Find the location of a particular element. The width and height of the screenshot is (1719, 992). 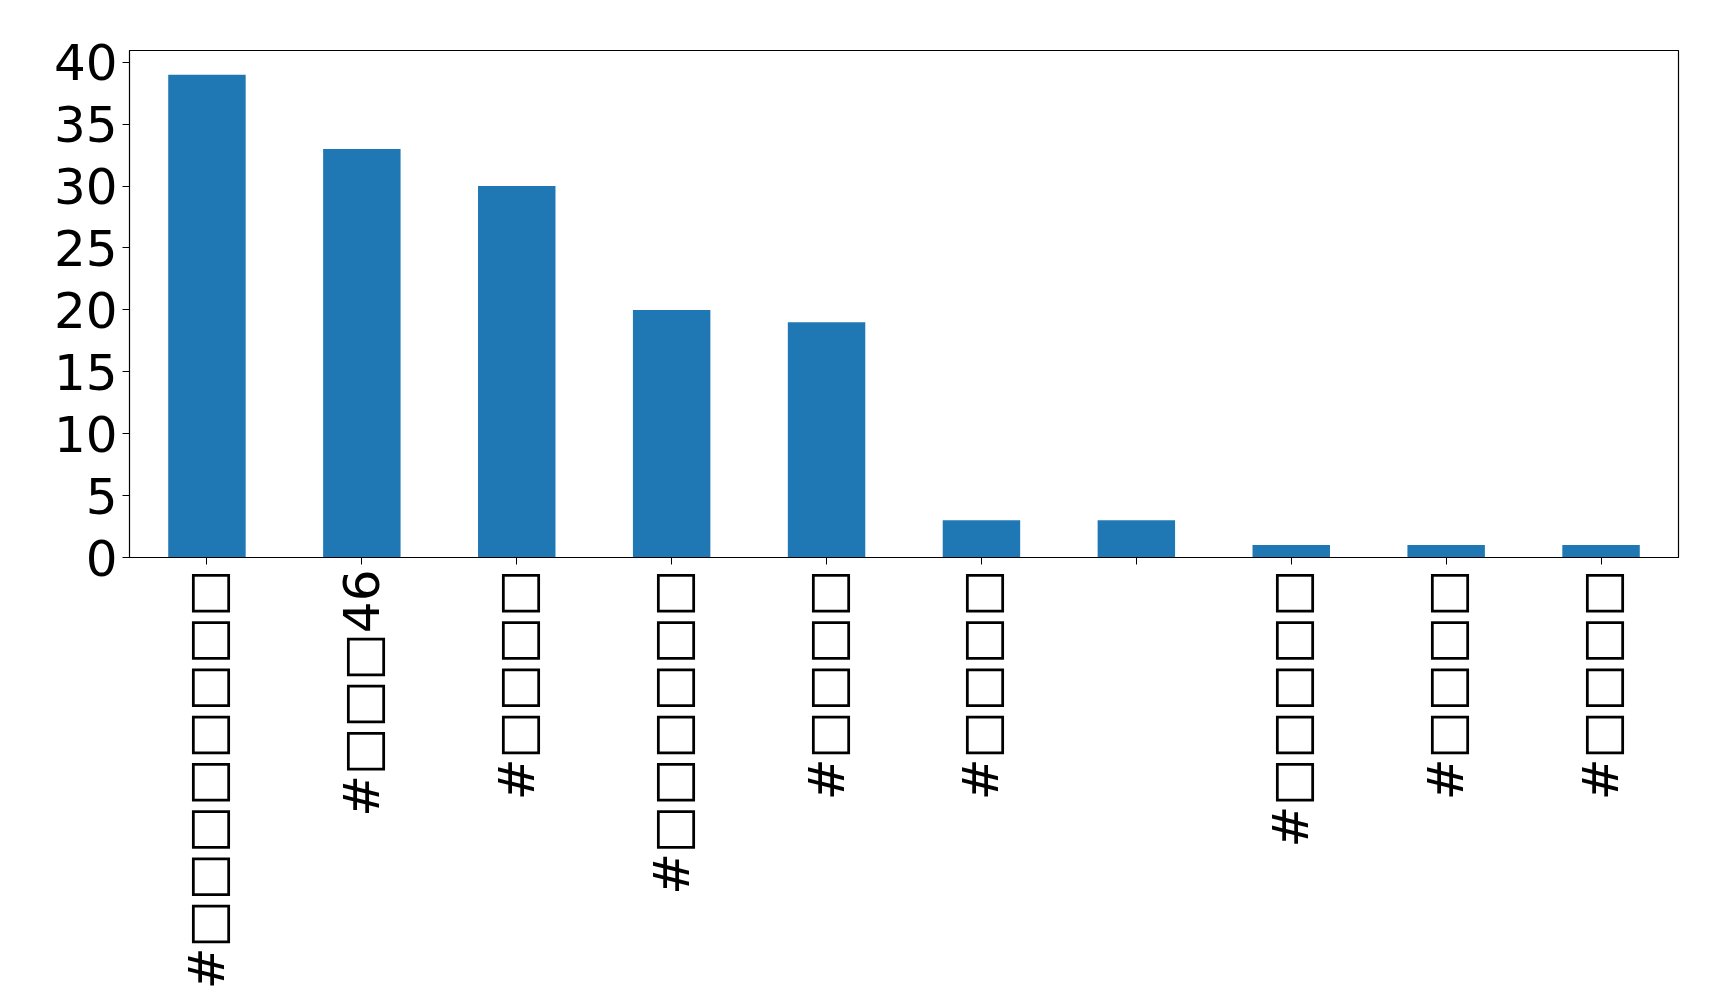

y-tick-label: 40 is located at coordinates (85, 63).